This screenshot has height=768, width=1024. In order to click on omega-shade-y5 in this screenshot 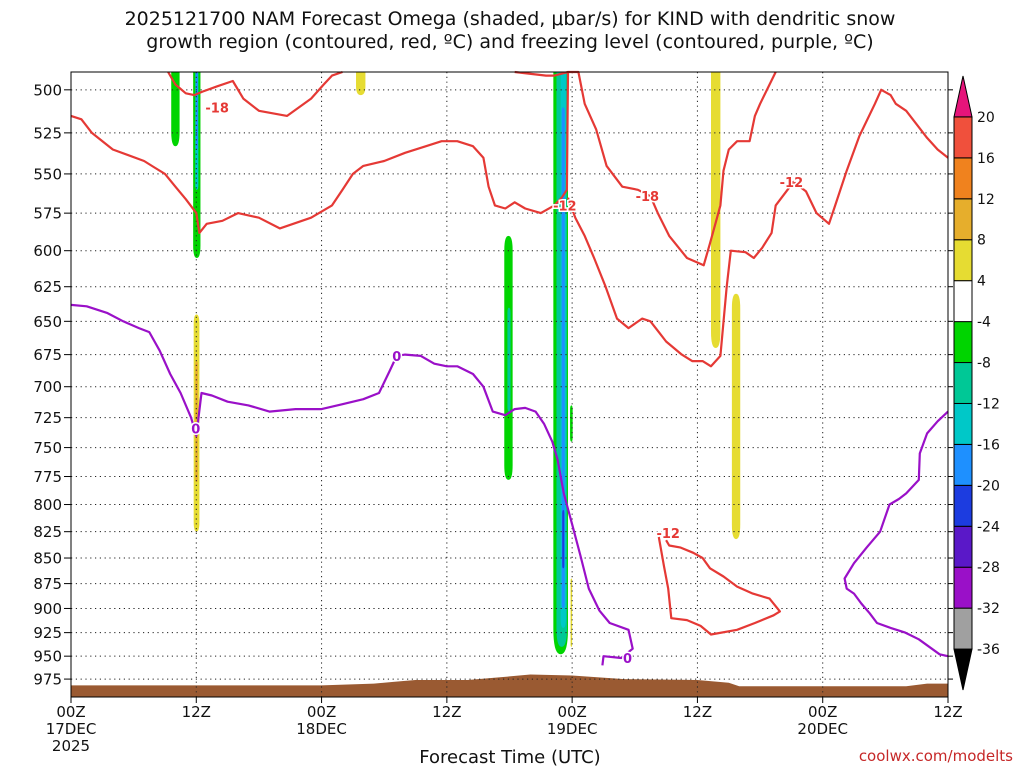, I will do `click(571, 612)`.